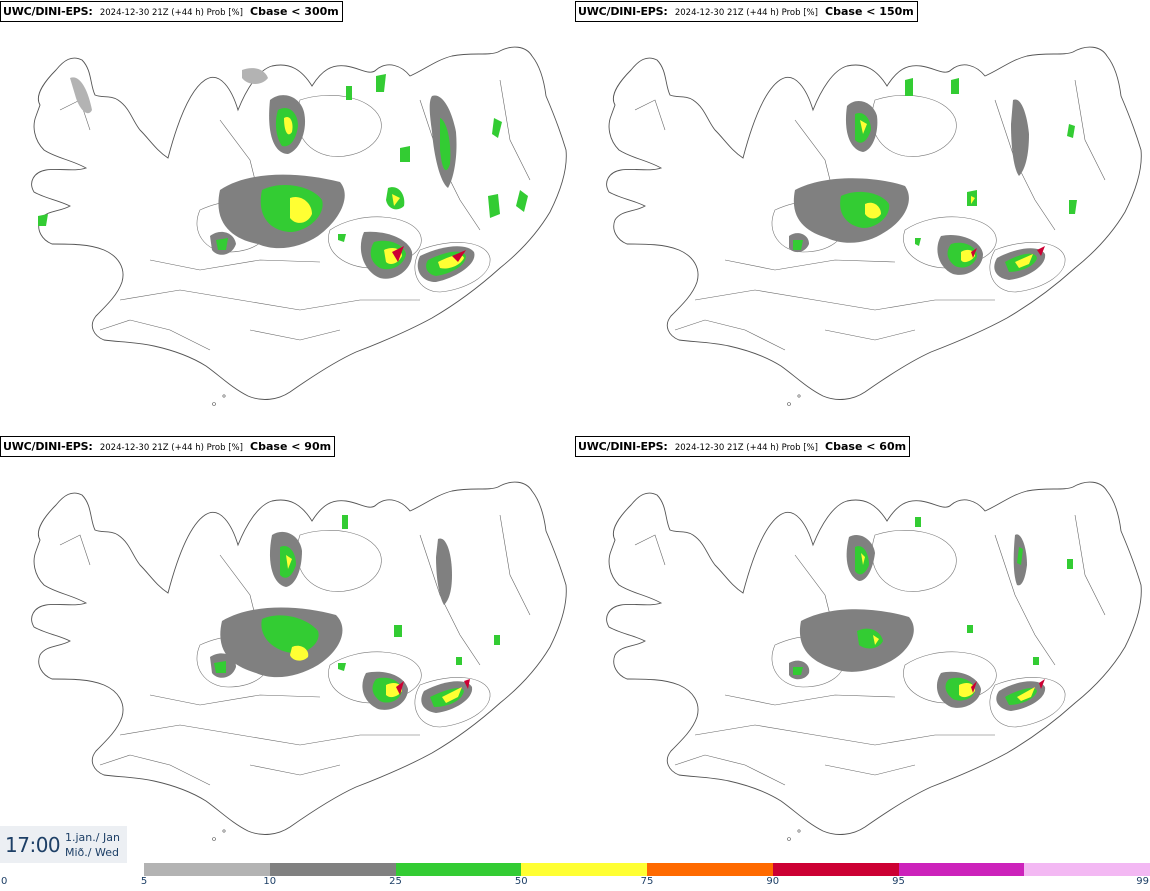  Describe the element at coordinates (866, 446) in the screenshot. I see `threshold-label: Cbase < 60m` at that location.